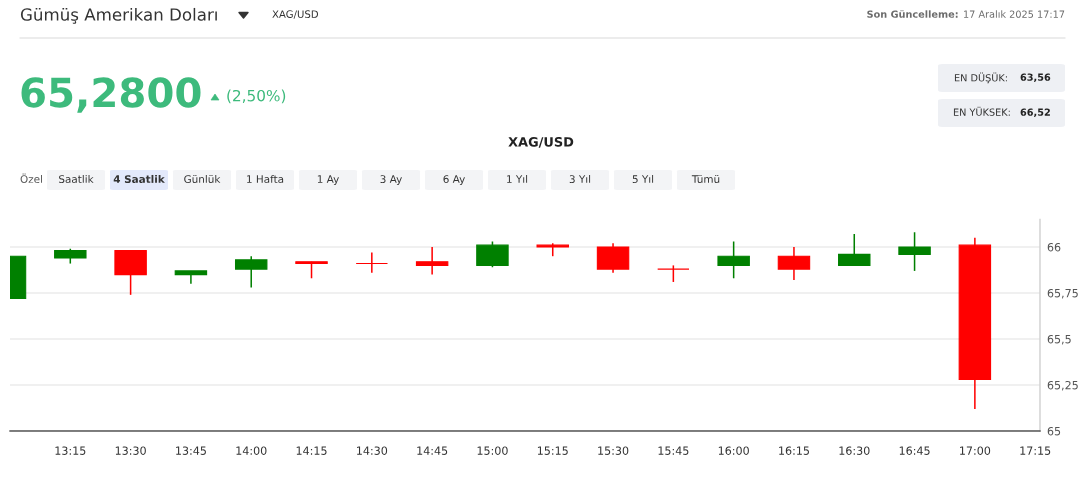 The width and height of the screenshot is (1080, 483). What do you see at coordinates (372, 450) in the screenshot?
I see `x-tick-label: 14:30` at bounding box center [372, 450].